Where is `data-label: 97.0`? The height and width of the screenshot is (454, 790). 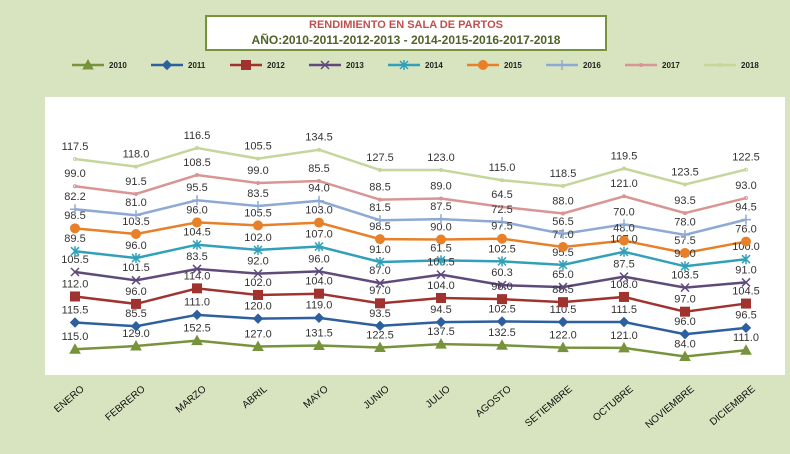 data-label: 97.0 is located at coordinates (379, 291).